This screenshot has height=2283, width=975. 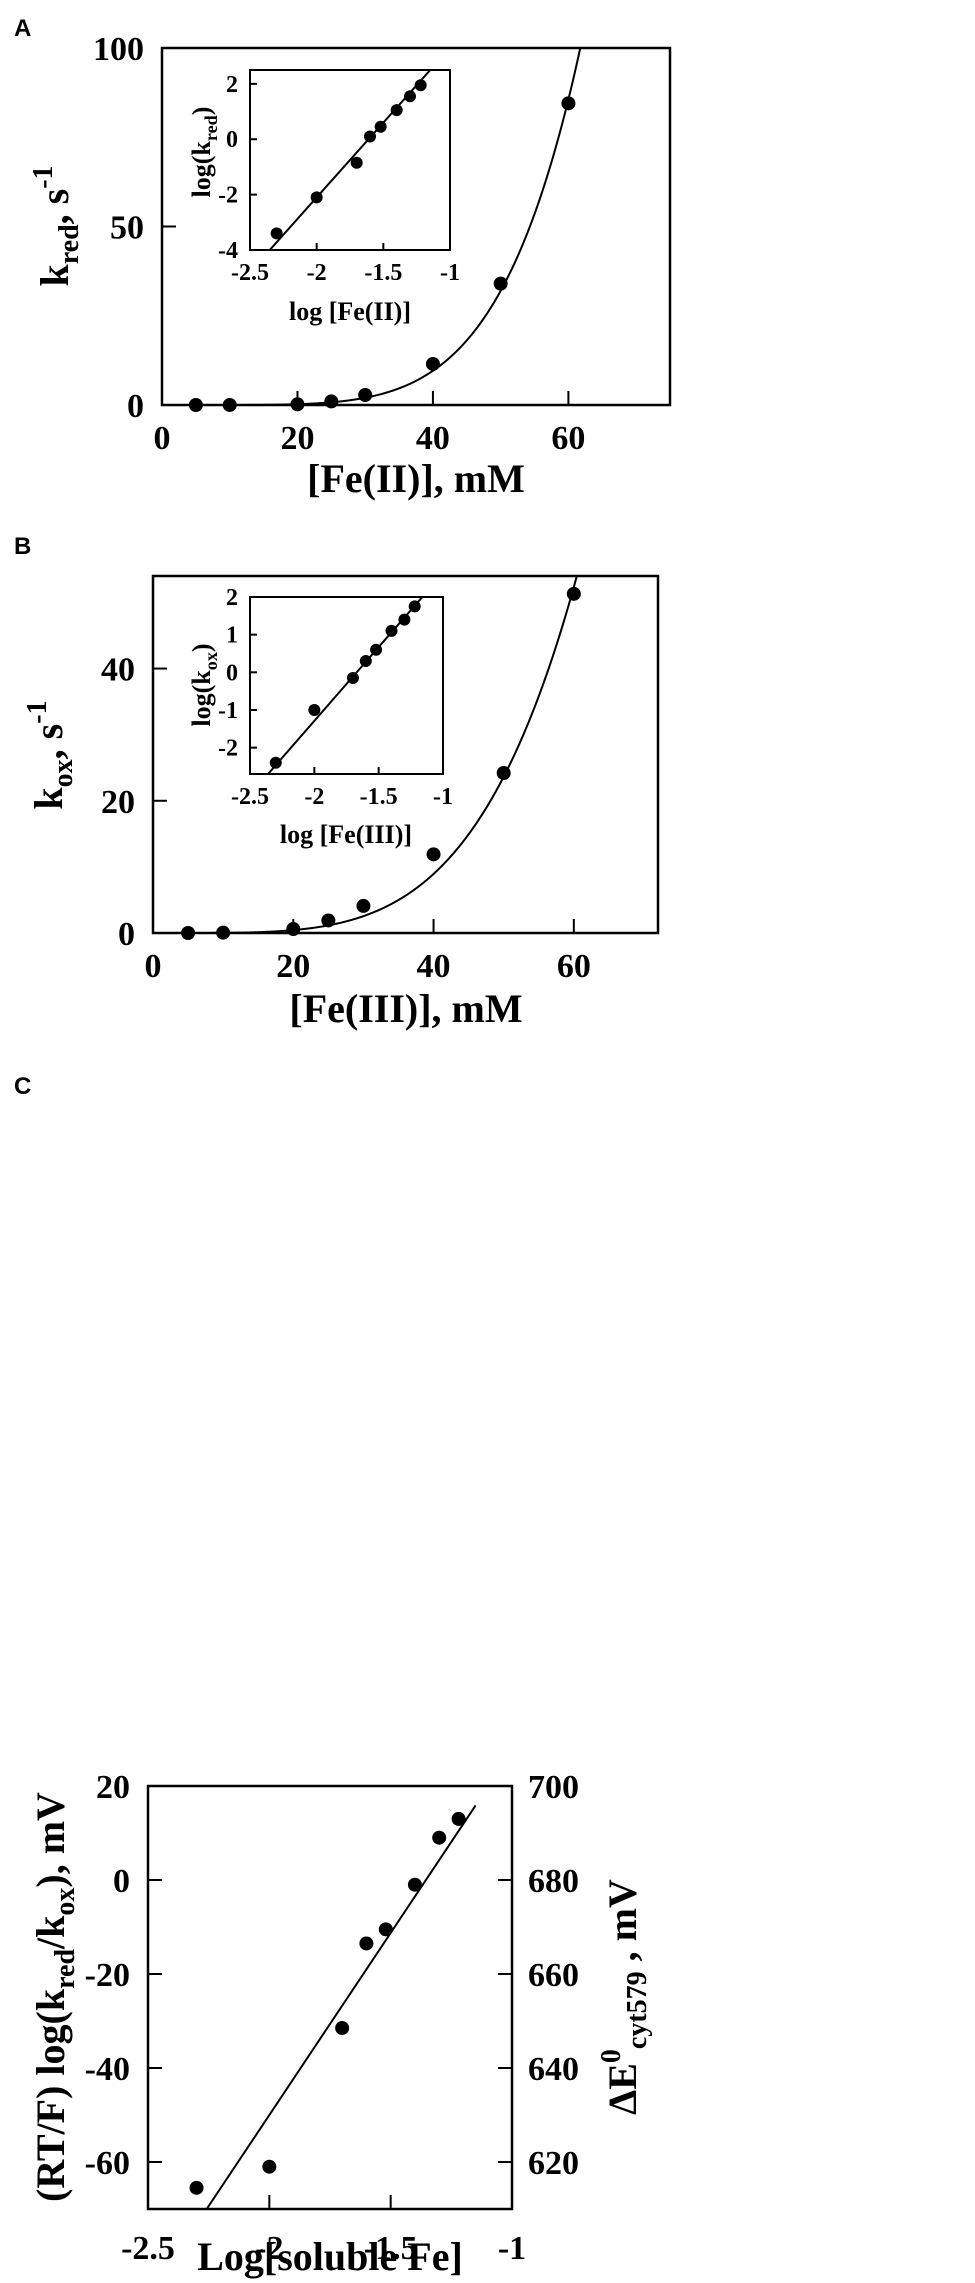 I want to click on panel-c-y-axis-label-right: ΔE0cyt579 , mV, so click(x=624, y=1997).